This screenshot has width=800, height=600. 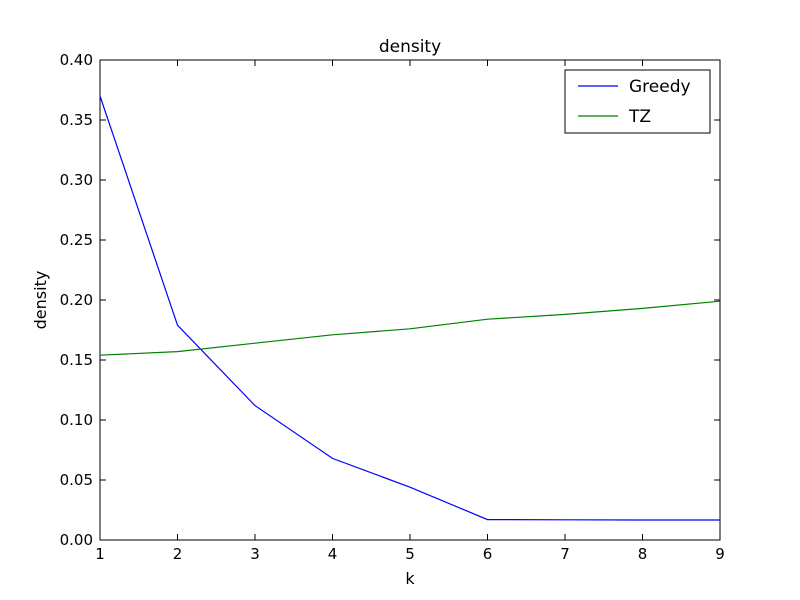 What do you see at coordinates (488, 554) in the screenshot?
I see `x-tick-label: 6` at bounding box center [488, 554].